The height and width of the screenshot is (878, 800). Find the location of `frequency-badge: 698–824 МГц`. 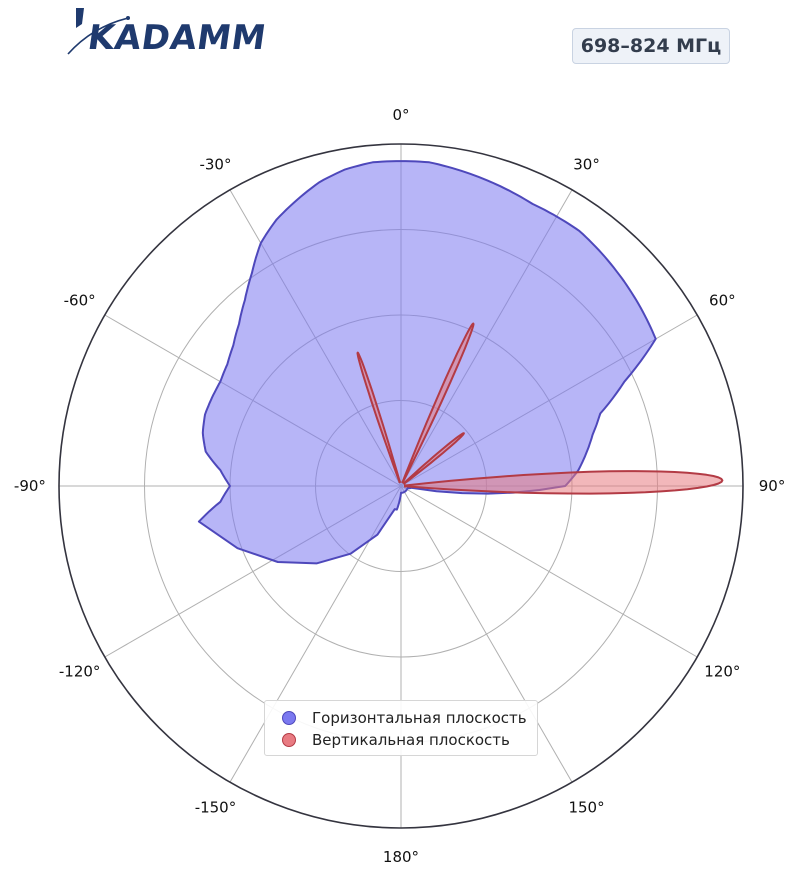

frequency-badge: 698–824 МГц is located at coordinates (651, 46).